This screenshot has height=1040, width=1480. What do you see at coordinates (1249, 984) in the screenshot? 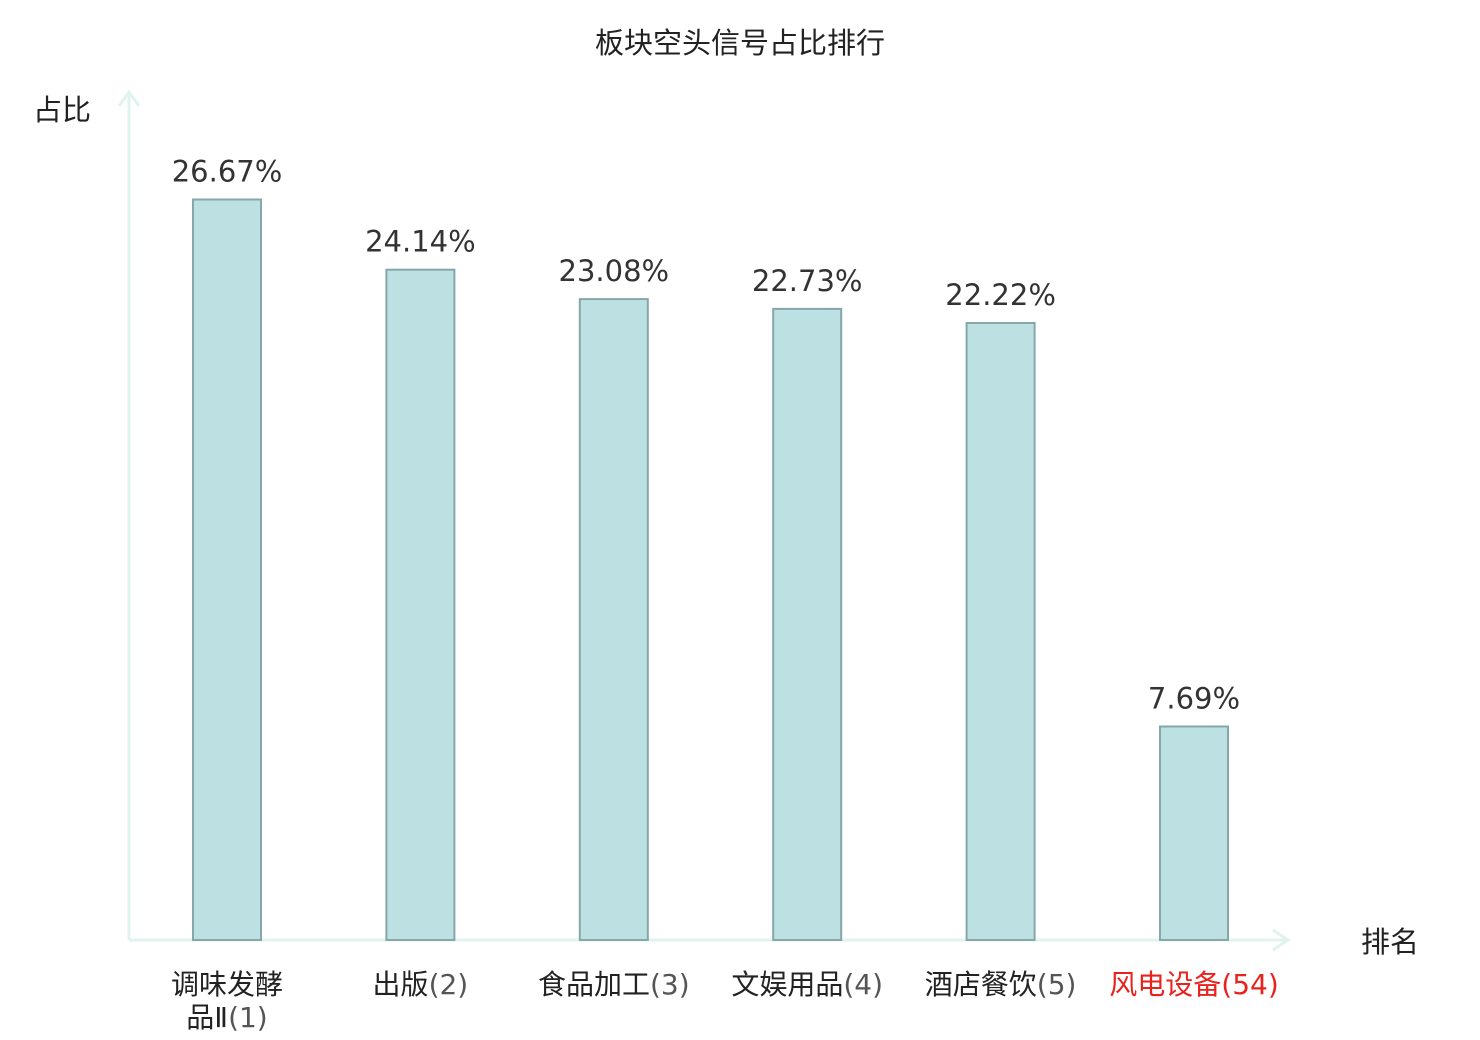
I see `category-rank: (54)` at bounding box center [1249, 984].